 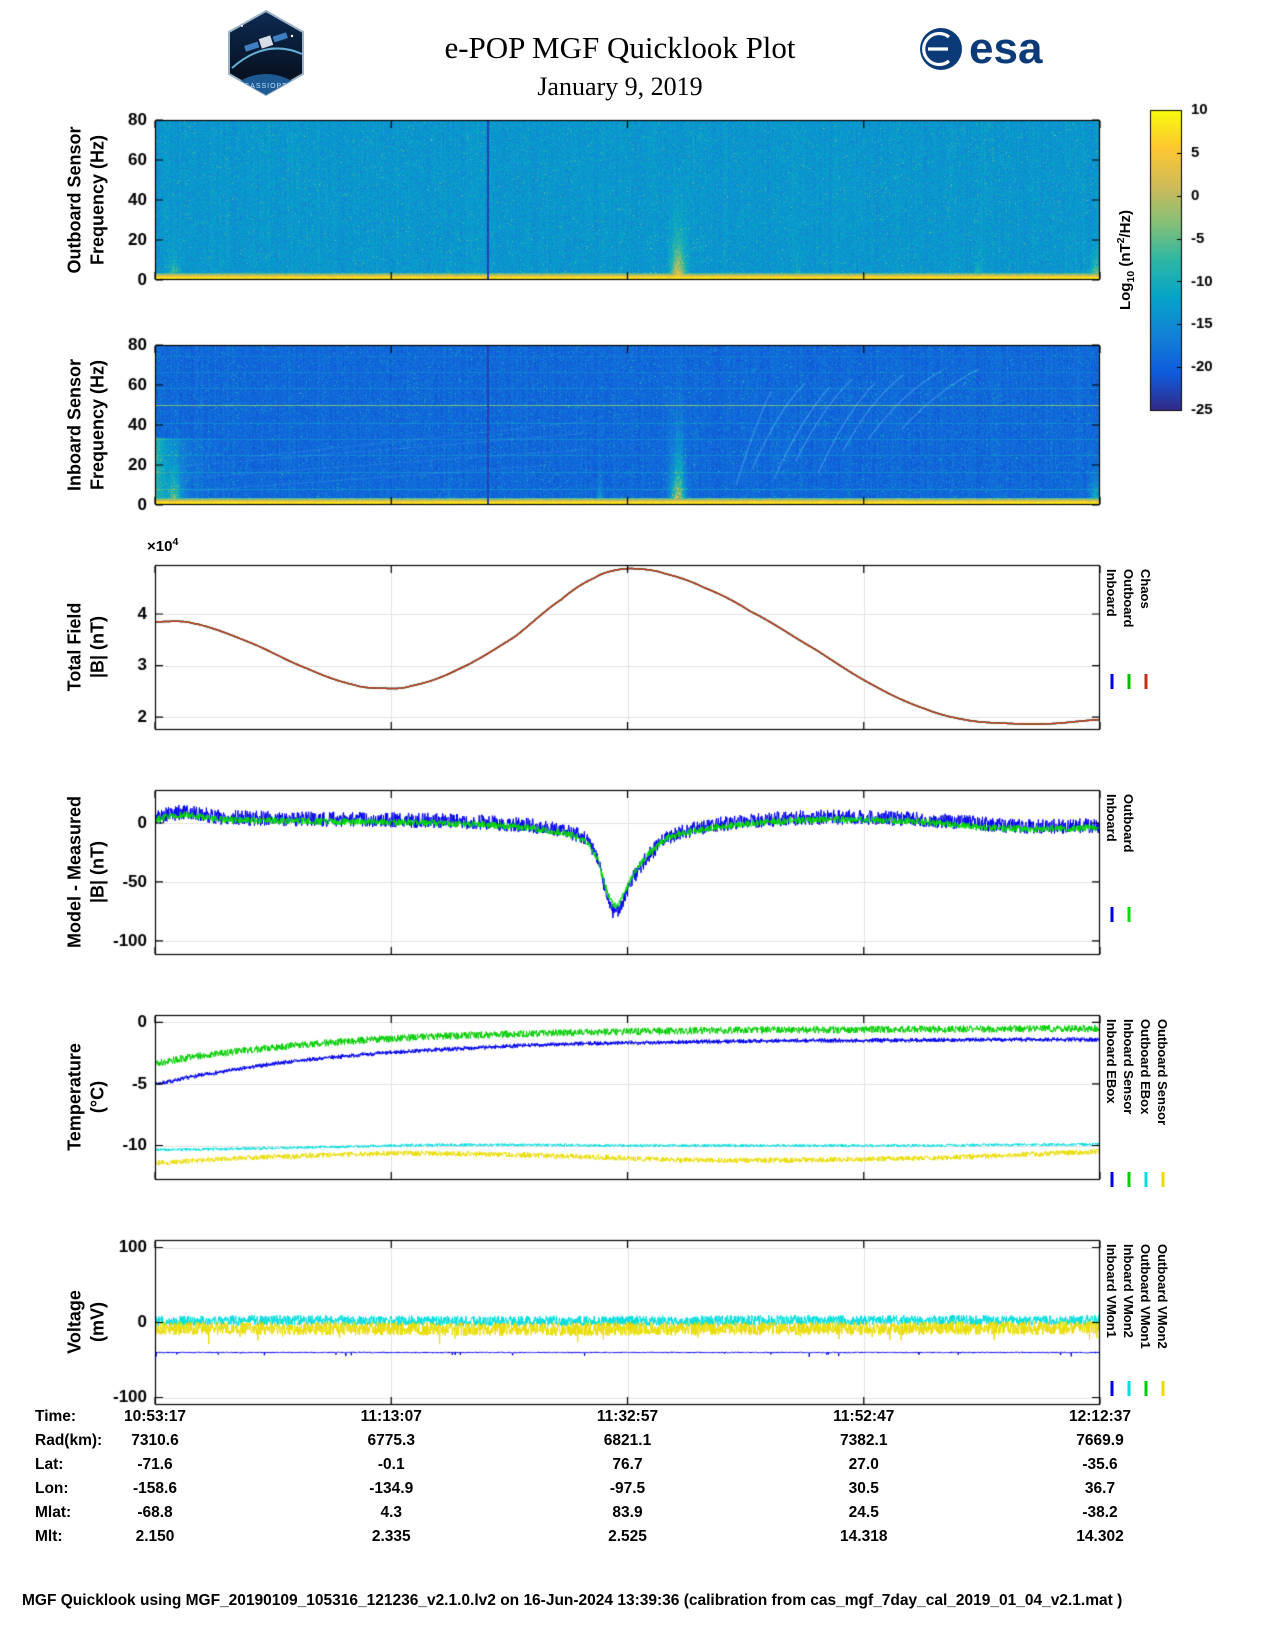 I want to click on legend-entry-label: Inboard VMon1, so click(x=1111, y=1291).